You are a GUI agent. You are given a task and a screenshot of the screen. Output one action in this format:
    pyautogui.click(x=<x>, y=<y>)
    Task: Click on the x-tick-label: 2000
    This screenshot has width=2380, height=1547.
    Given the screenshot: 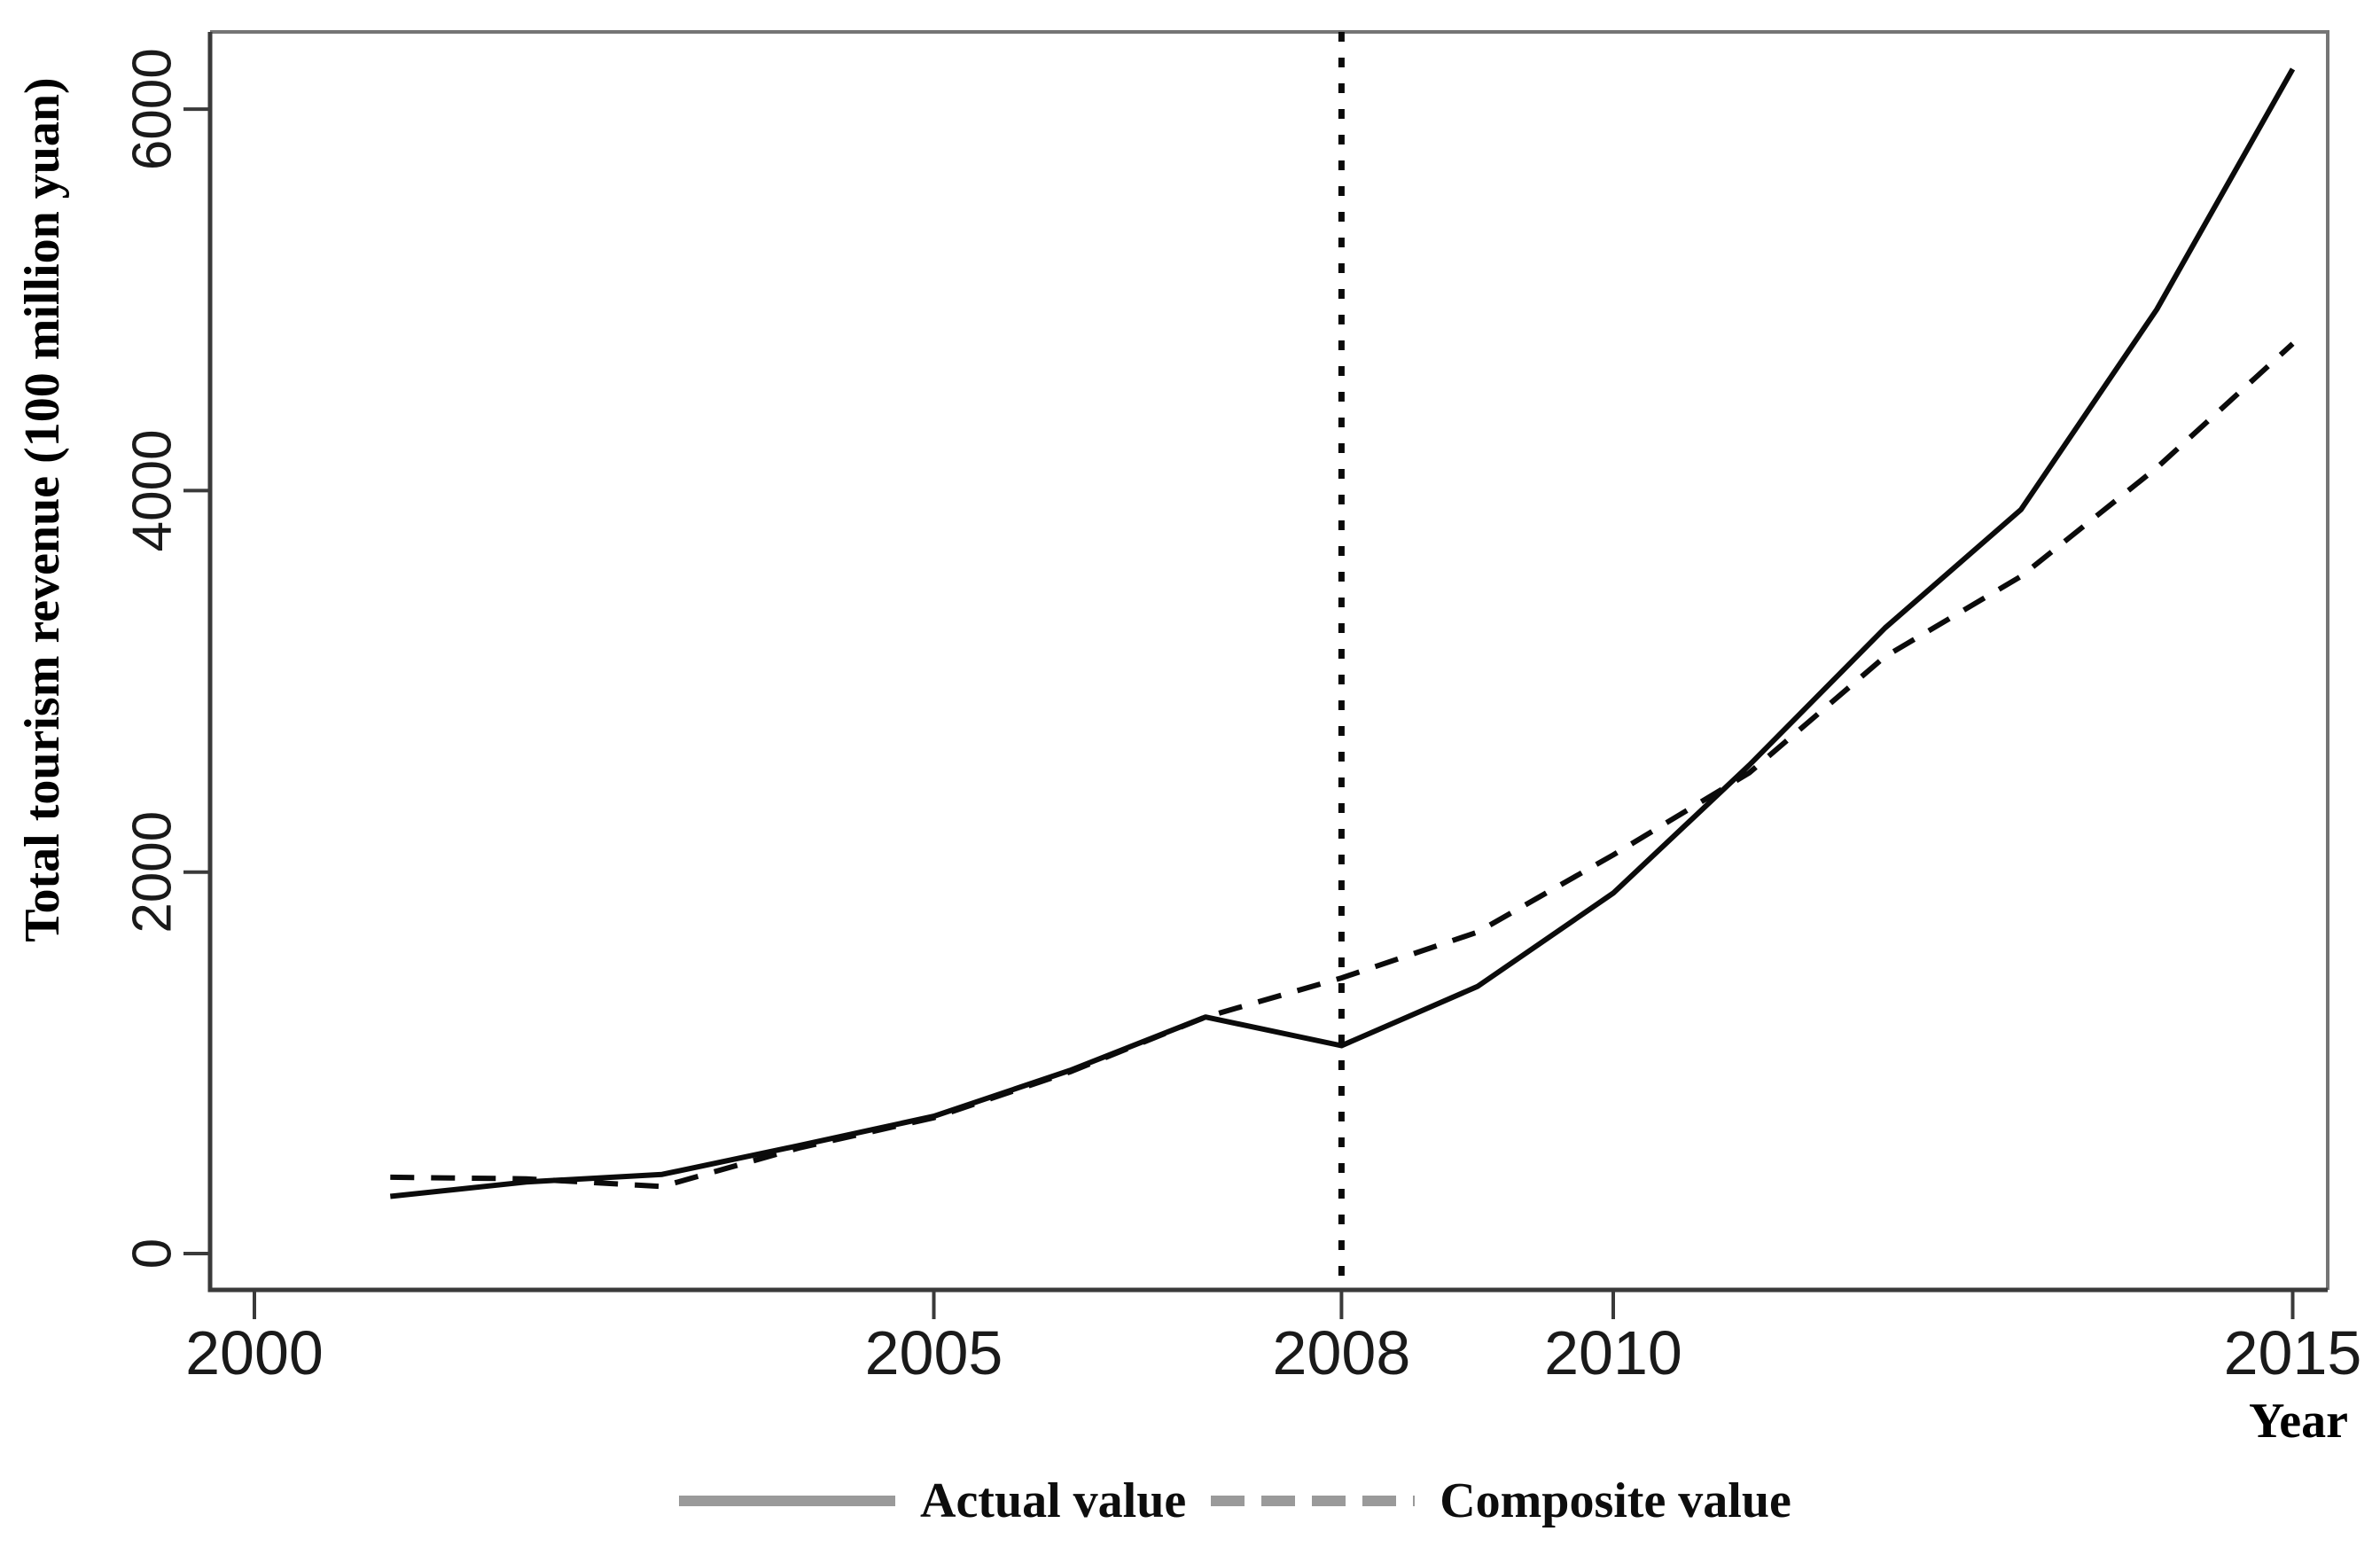 What is the action you would take?
    pyautogui.click(x=254, y=1352)
    